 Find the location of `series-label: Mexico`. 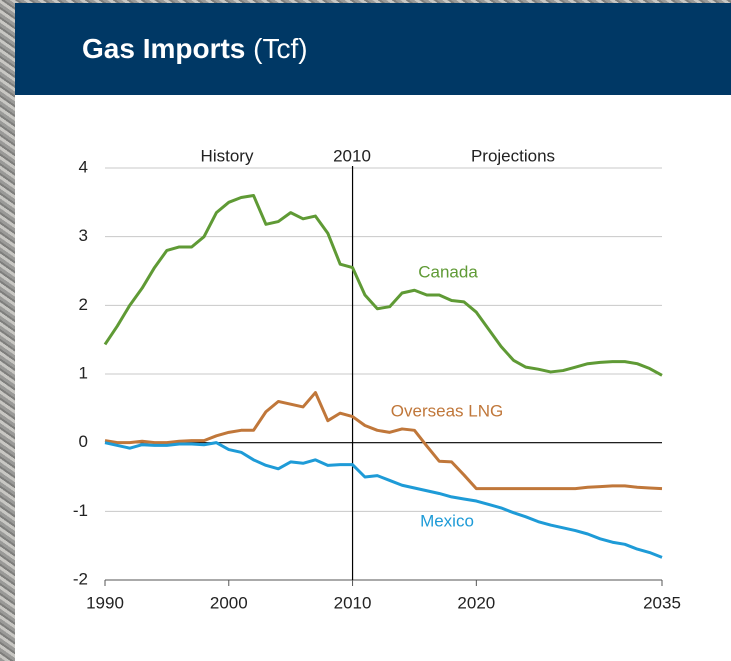

series-label: Mexico is located at coordinates (447, 520).